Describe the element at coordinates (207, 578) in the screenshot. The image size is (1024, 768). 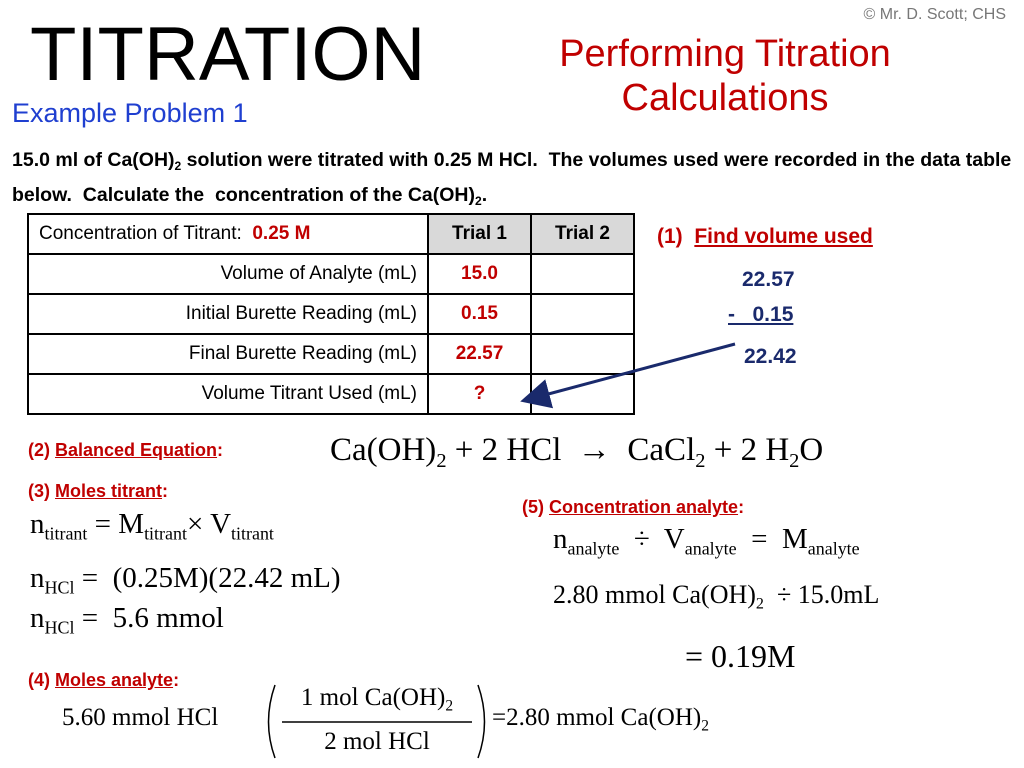
I see `text-part: = (0.25M)(22.42 mL)` at that location.